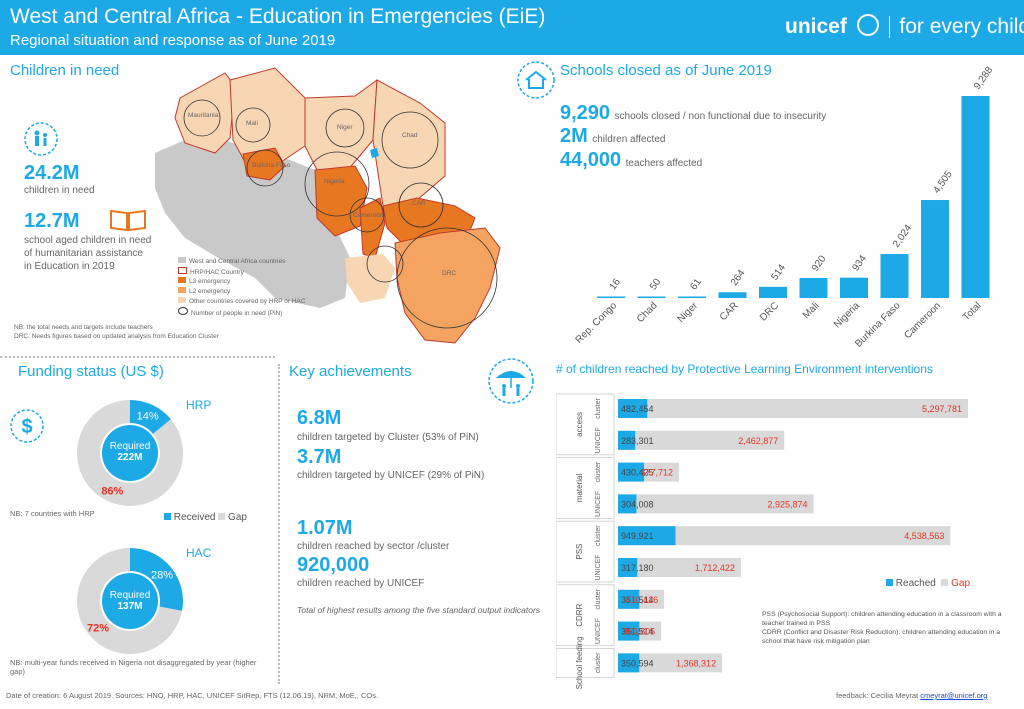 The image size is (1024, 709). What do you see at coordinates (637, 504) in the screenshot?
I see `reached-label: 304,008` at bounding box center [637, 504].